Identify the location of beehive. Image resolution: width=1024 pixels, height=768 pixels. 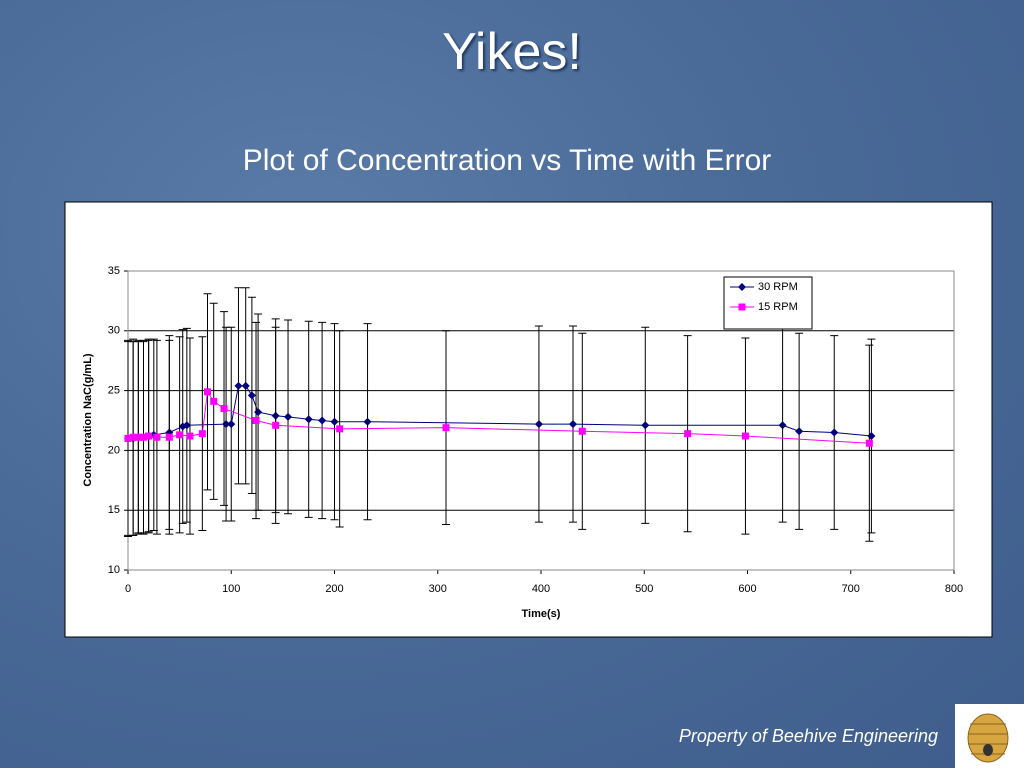
(988, 738).